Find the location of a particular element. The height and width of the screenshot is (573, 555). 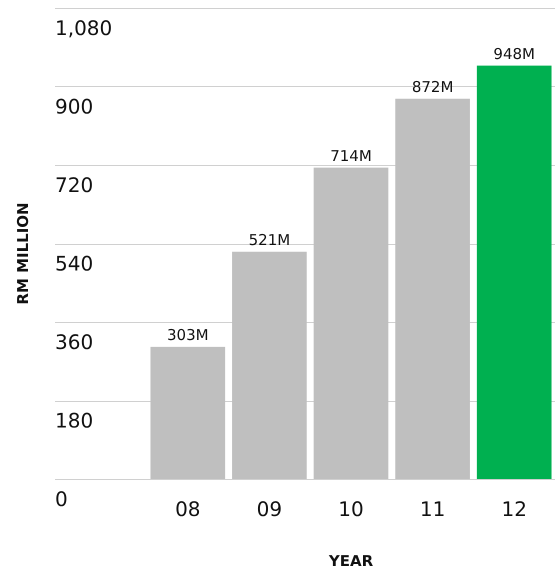

x-tick-label: 11 is located at coordinates (433, 509).